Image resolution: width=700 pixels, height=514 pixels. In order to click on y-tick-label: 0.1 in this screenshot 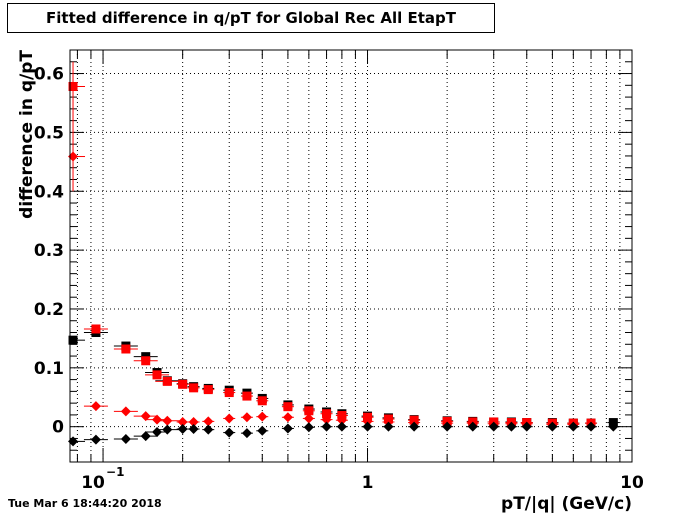, I will do `click(49, 369)`.